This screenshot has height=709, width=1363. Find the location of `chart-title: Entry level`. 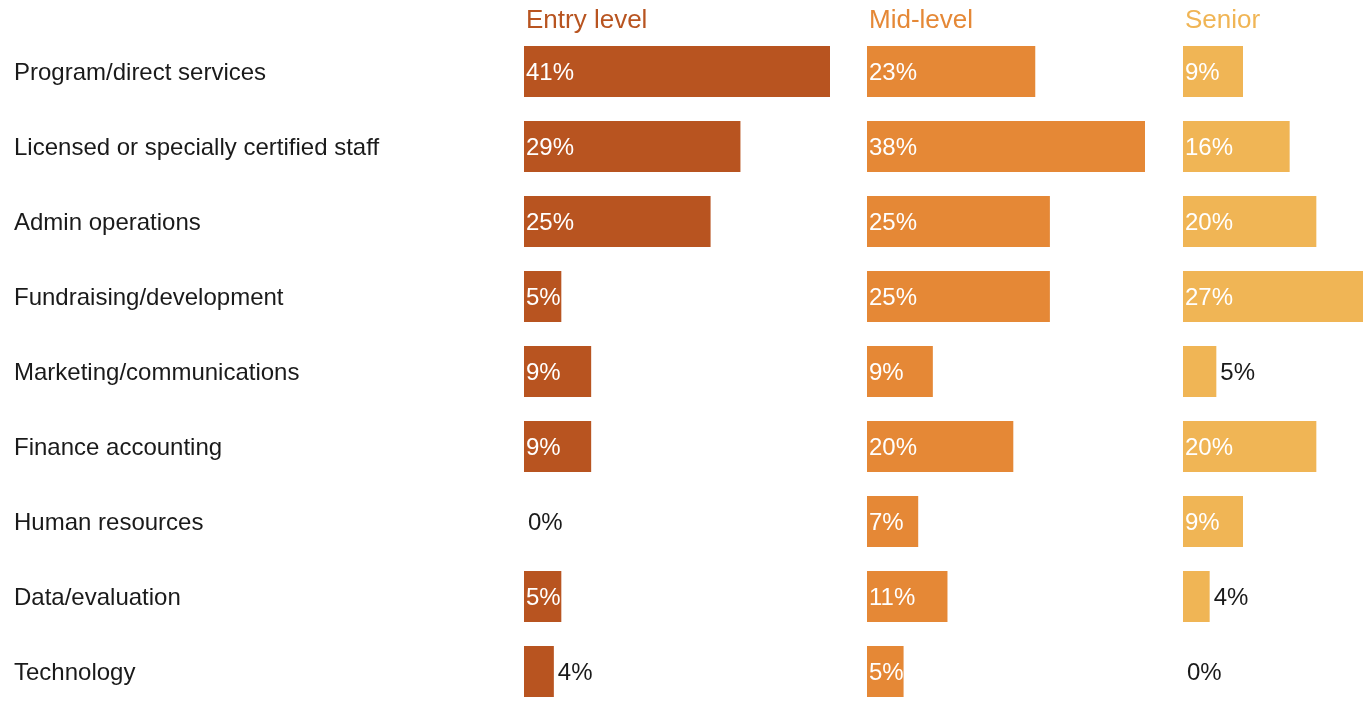

chart-title: Entry level is located at coordinates (587, 19).